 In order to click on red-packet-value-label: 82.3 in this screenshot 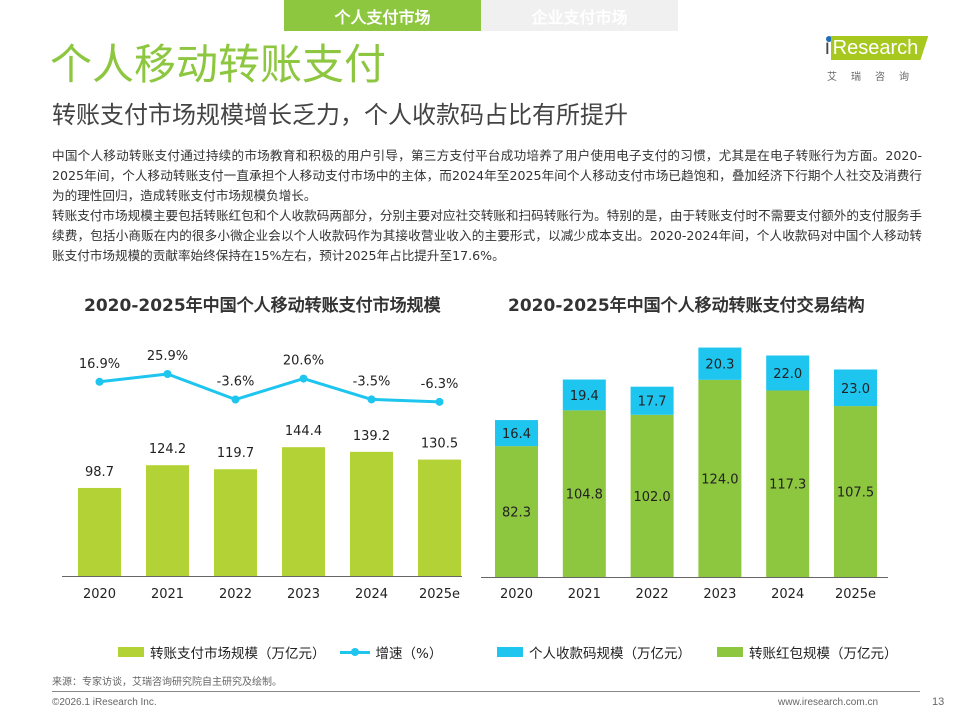, I will do `click(516, 513)`.